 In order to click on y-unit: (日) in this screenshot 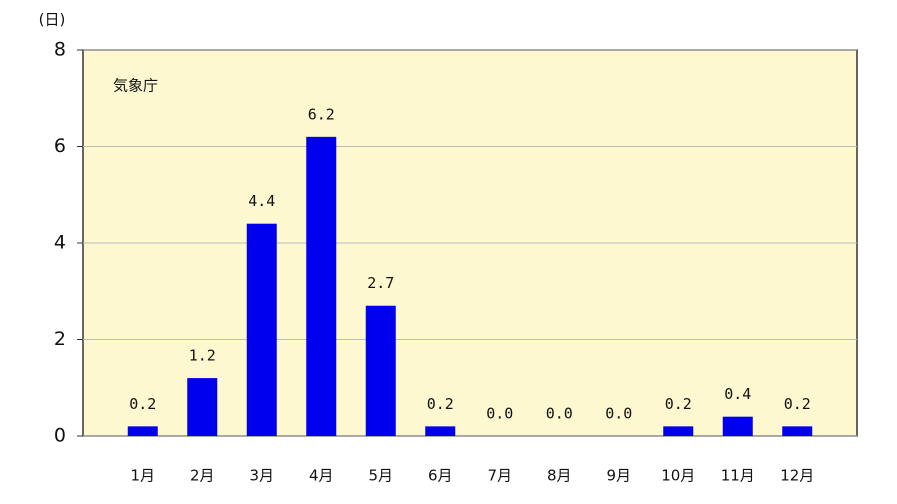, I will do `click(52, 20)`.